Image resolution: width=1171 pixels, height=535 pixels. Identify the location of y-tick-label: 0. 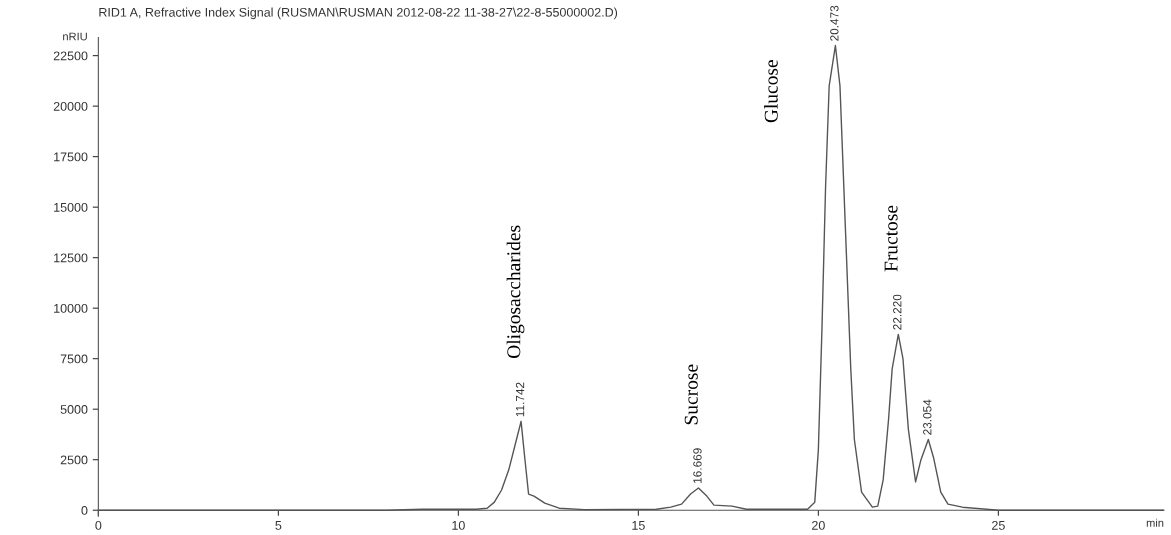
(84, 510).